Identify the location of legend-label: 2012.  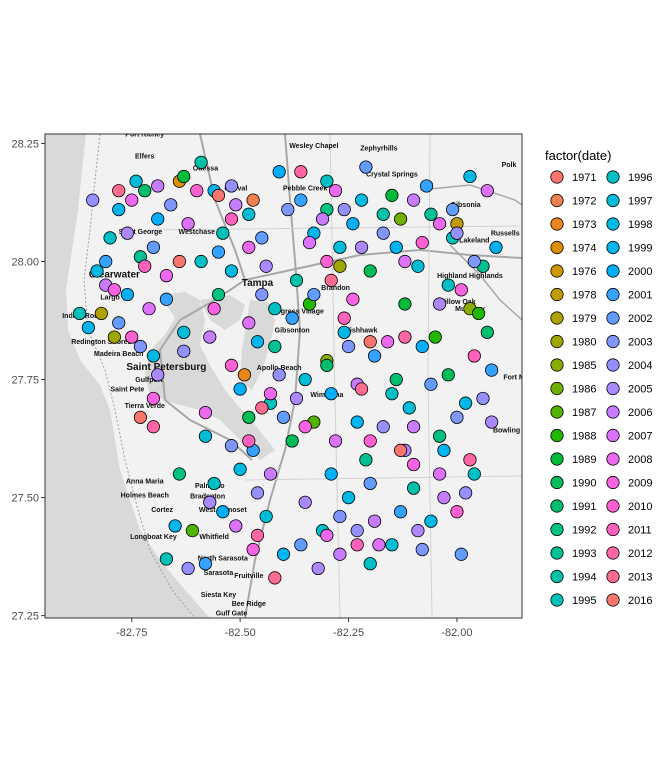
(640, 554).